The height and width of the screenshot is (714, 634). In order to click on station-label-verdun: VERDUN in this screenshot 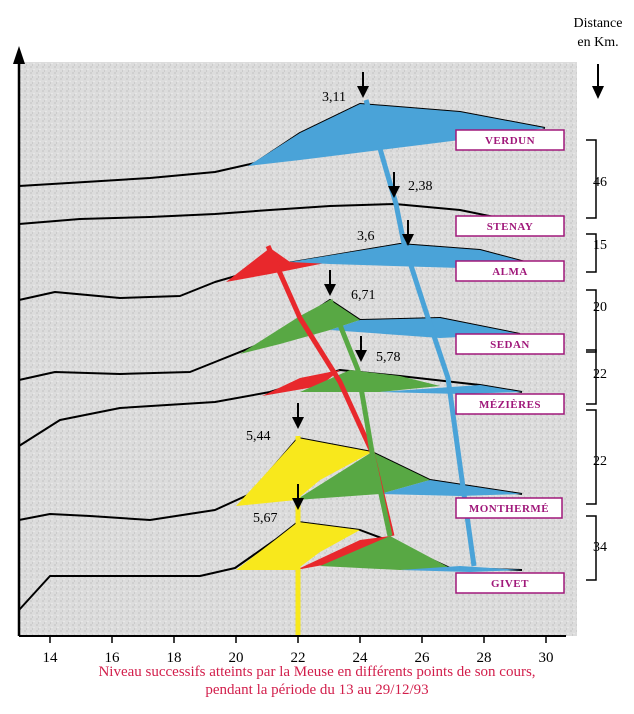, I will do `click(510, 141)`.